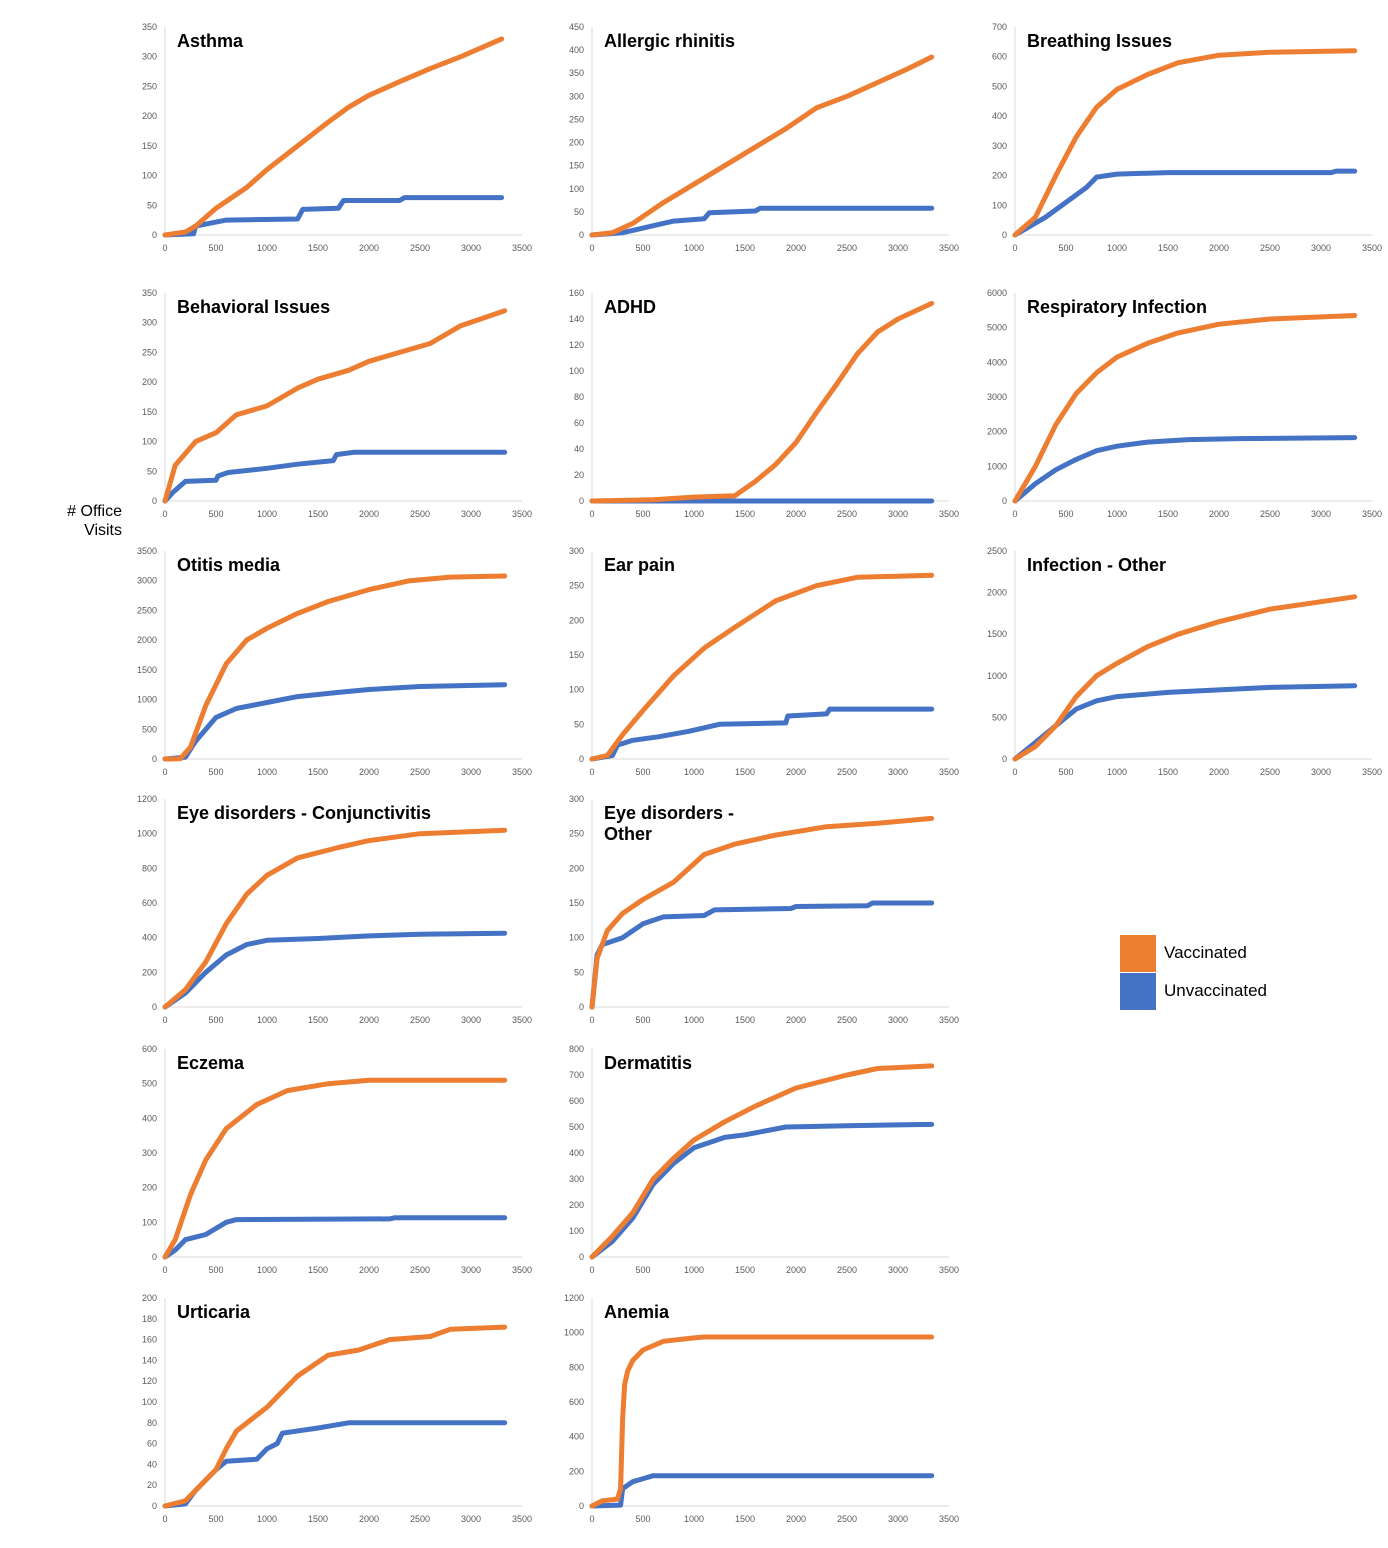 This screenshot has height=1548, width=1388. Describe the element at coordinates (147, 640) in the screenshot. I see `y-tick-label: 2000` at that location.